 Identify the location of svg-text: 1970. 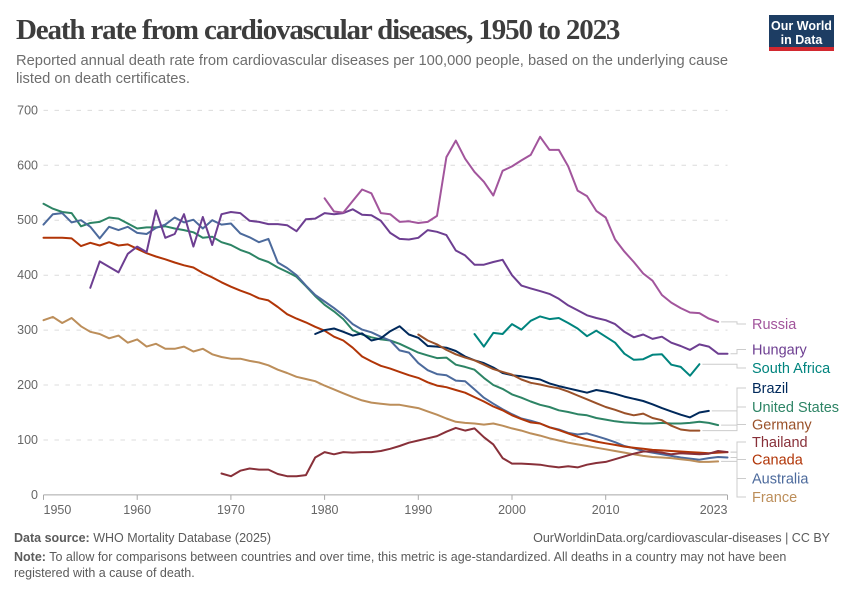
(231, 510).